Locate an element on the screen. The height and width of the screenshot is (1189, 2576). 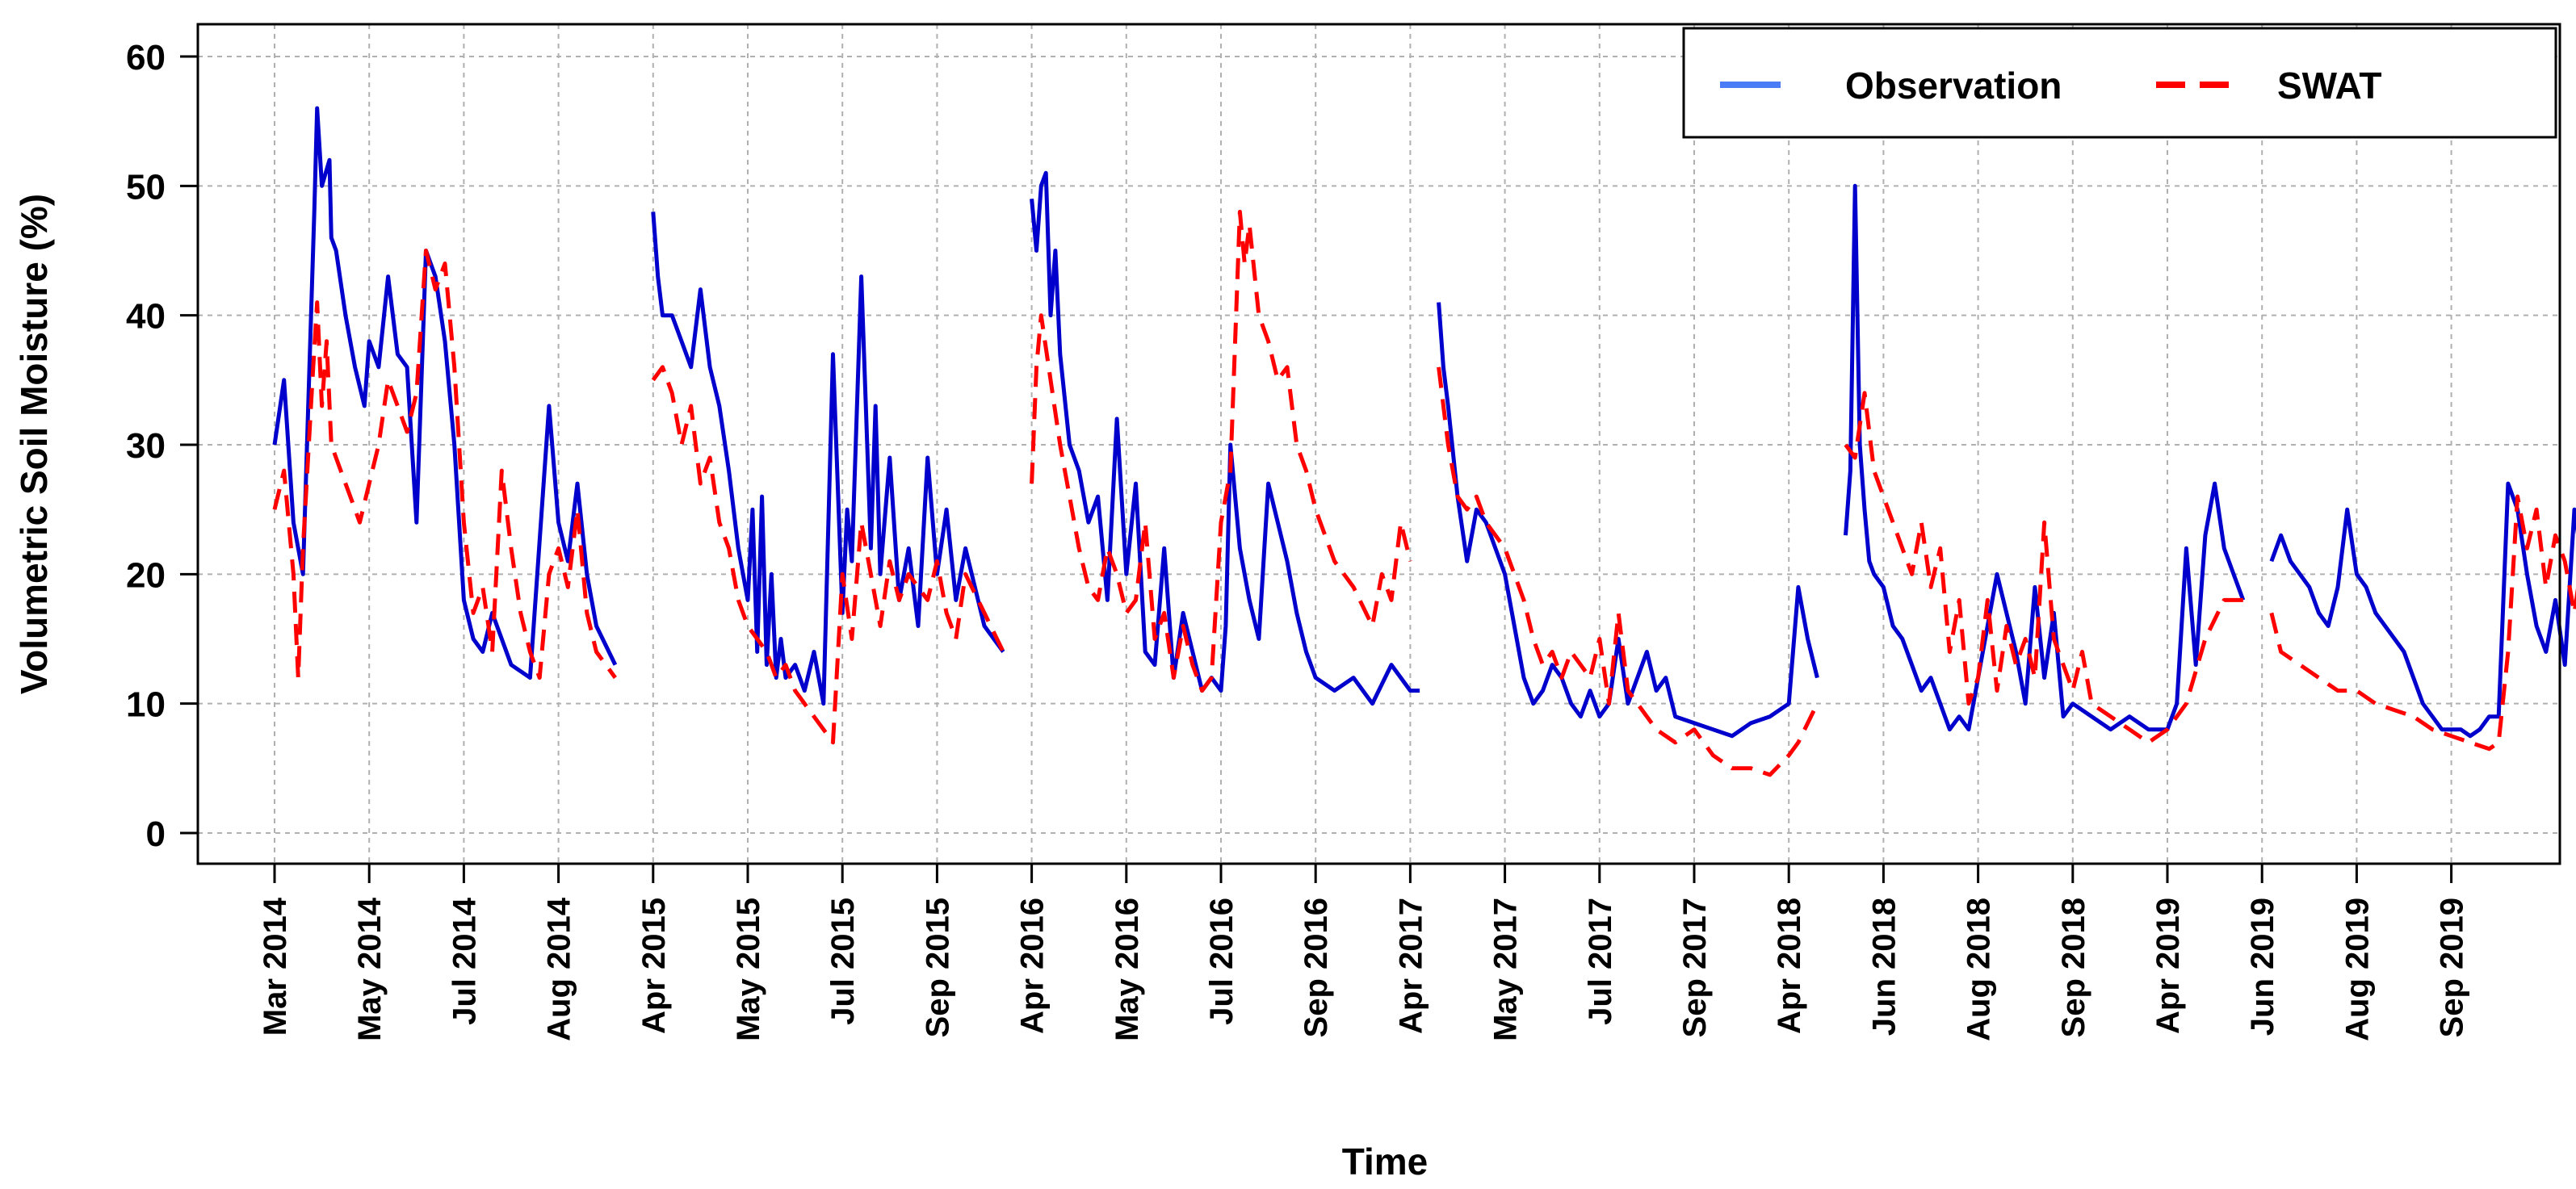
x-tick-label: May 2017 is located at coordinates (1506, 969).